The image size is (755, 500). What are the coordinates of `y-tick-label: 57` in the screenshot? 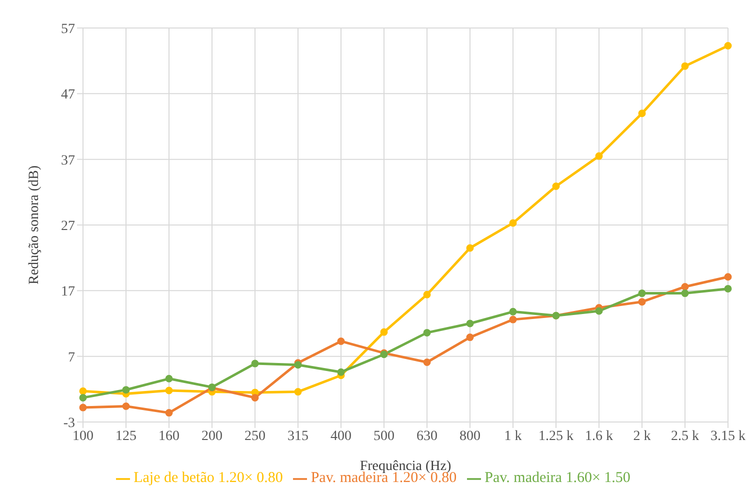 It's located at (68, 29).